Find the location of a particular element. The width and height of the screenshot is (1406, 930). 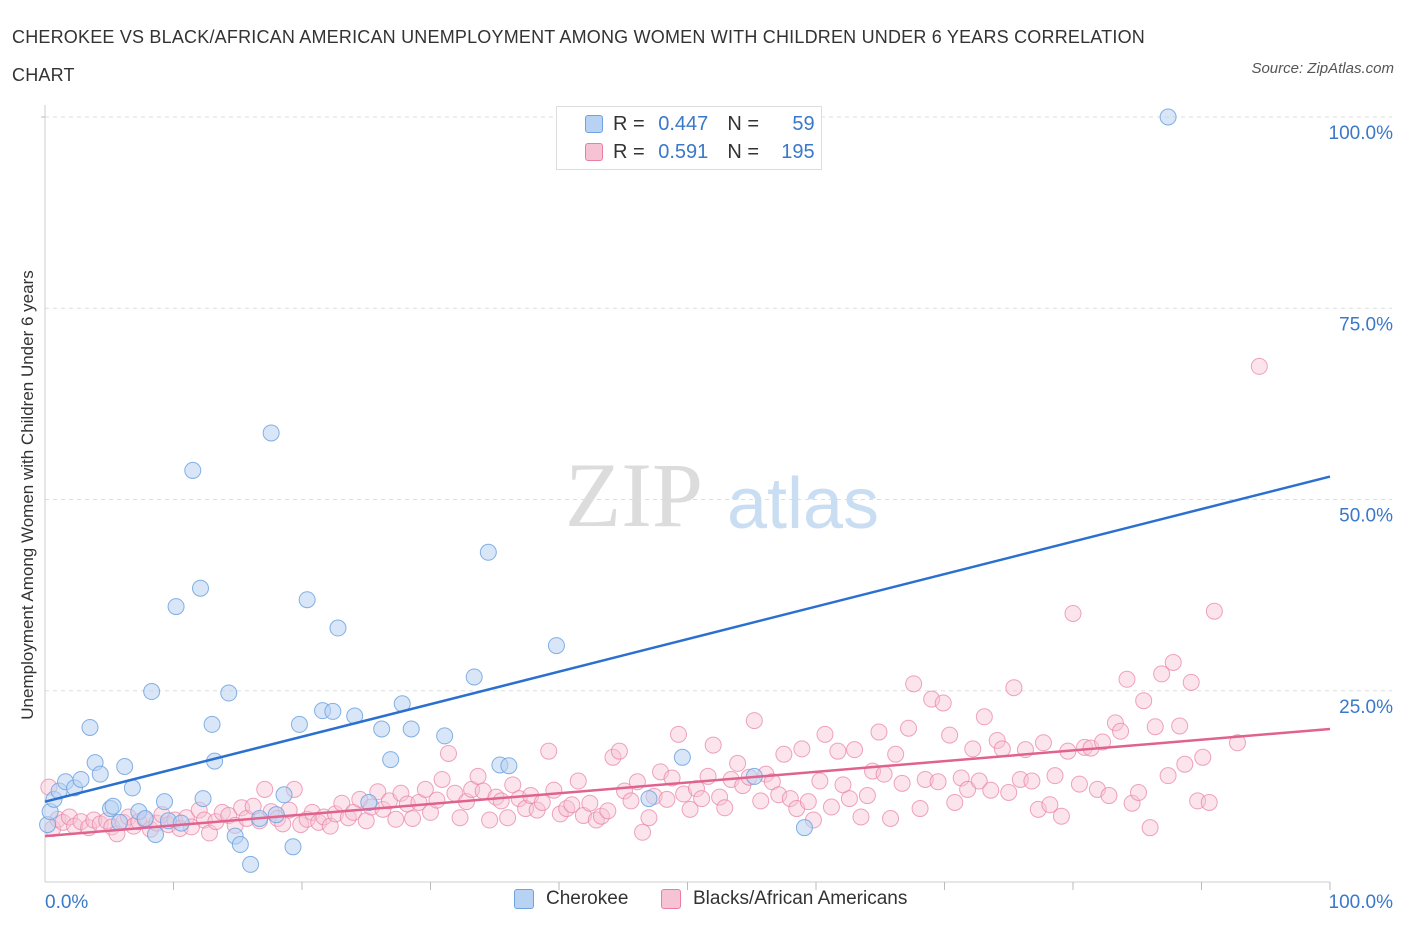

stats-row-black: R = 0.591 N = 195 is located at coordinates (700, 152).